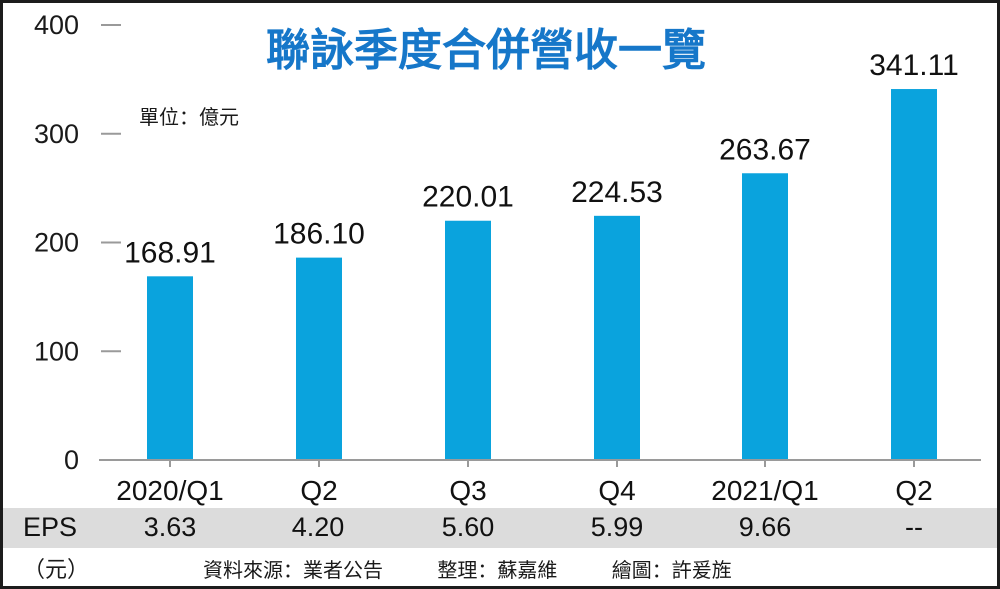 This screenshot has width=1000, height=589. What do you see at coordinates (765, 149) in the screenshot?
I see `data-label: 263.67` at bounding box center [765, 149].